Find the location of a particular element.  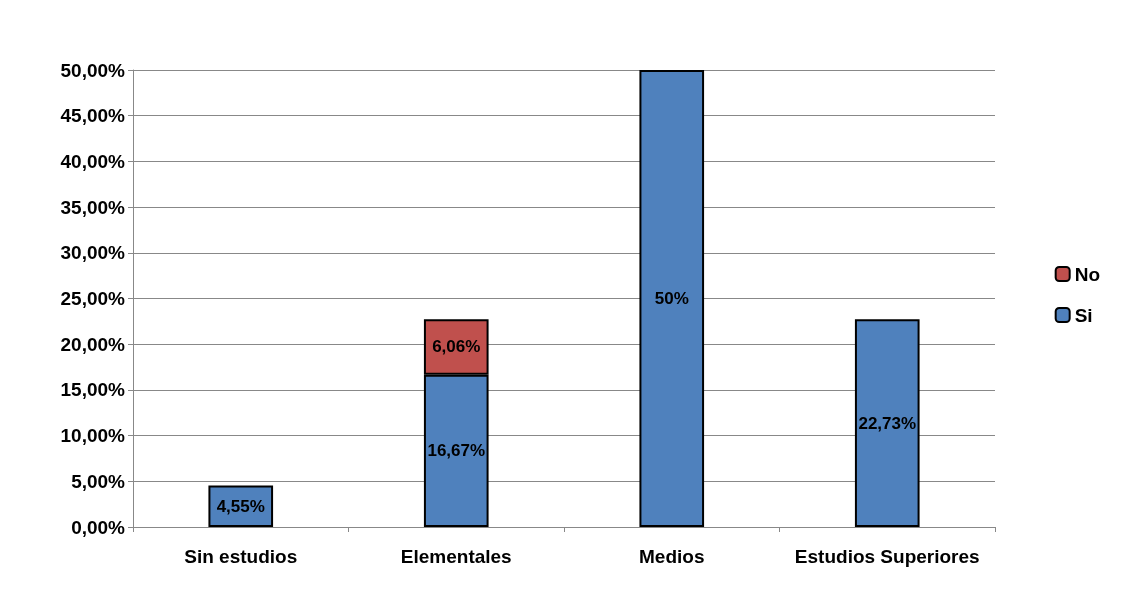

y-tick-label: 35,00% is located at coordinates (93, 207).